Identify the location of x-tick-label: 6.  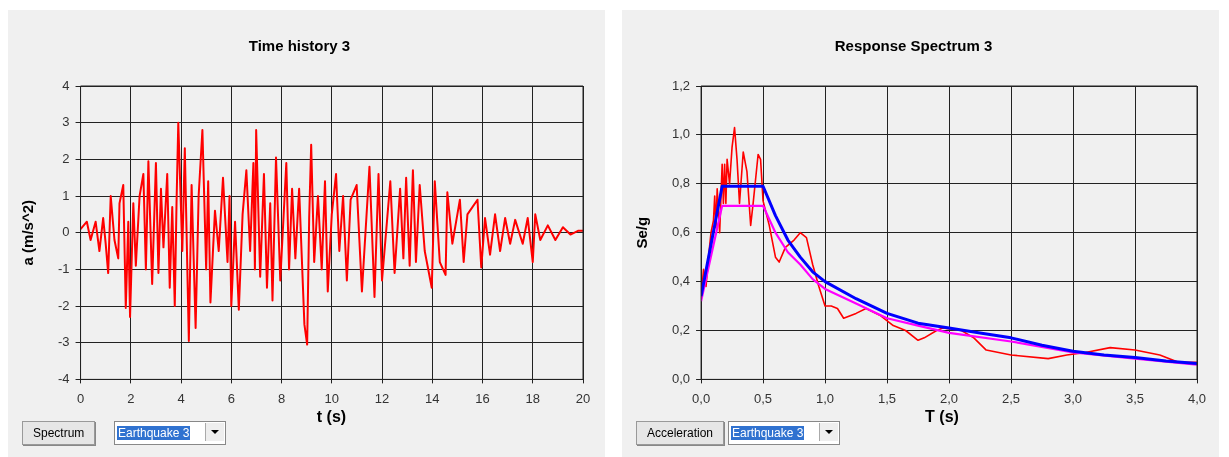
(231, 398).